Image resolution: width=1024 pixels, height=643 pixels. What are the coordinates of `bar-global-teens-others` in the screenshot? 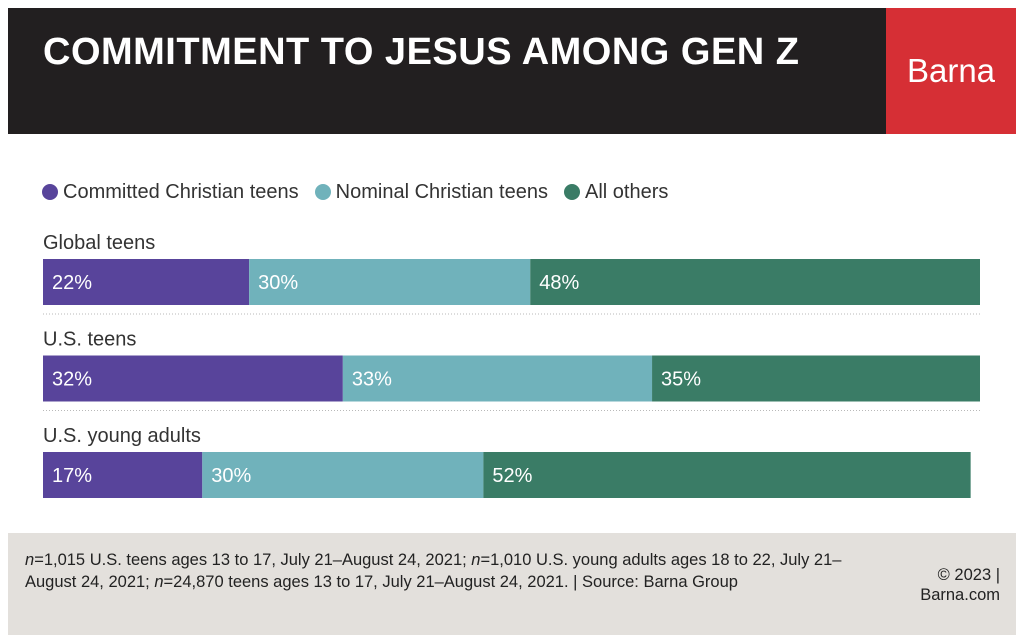 It's located at (755, 282).